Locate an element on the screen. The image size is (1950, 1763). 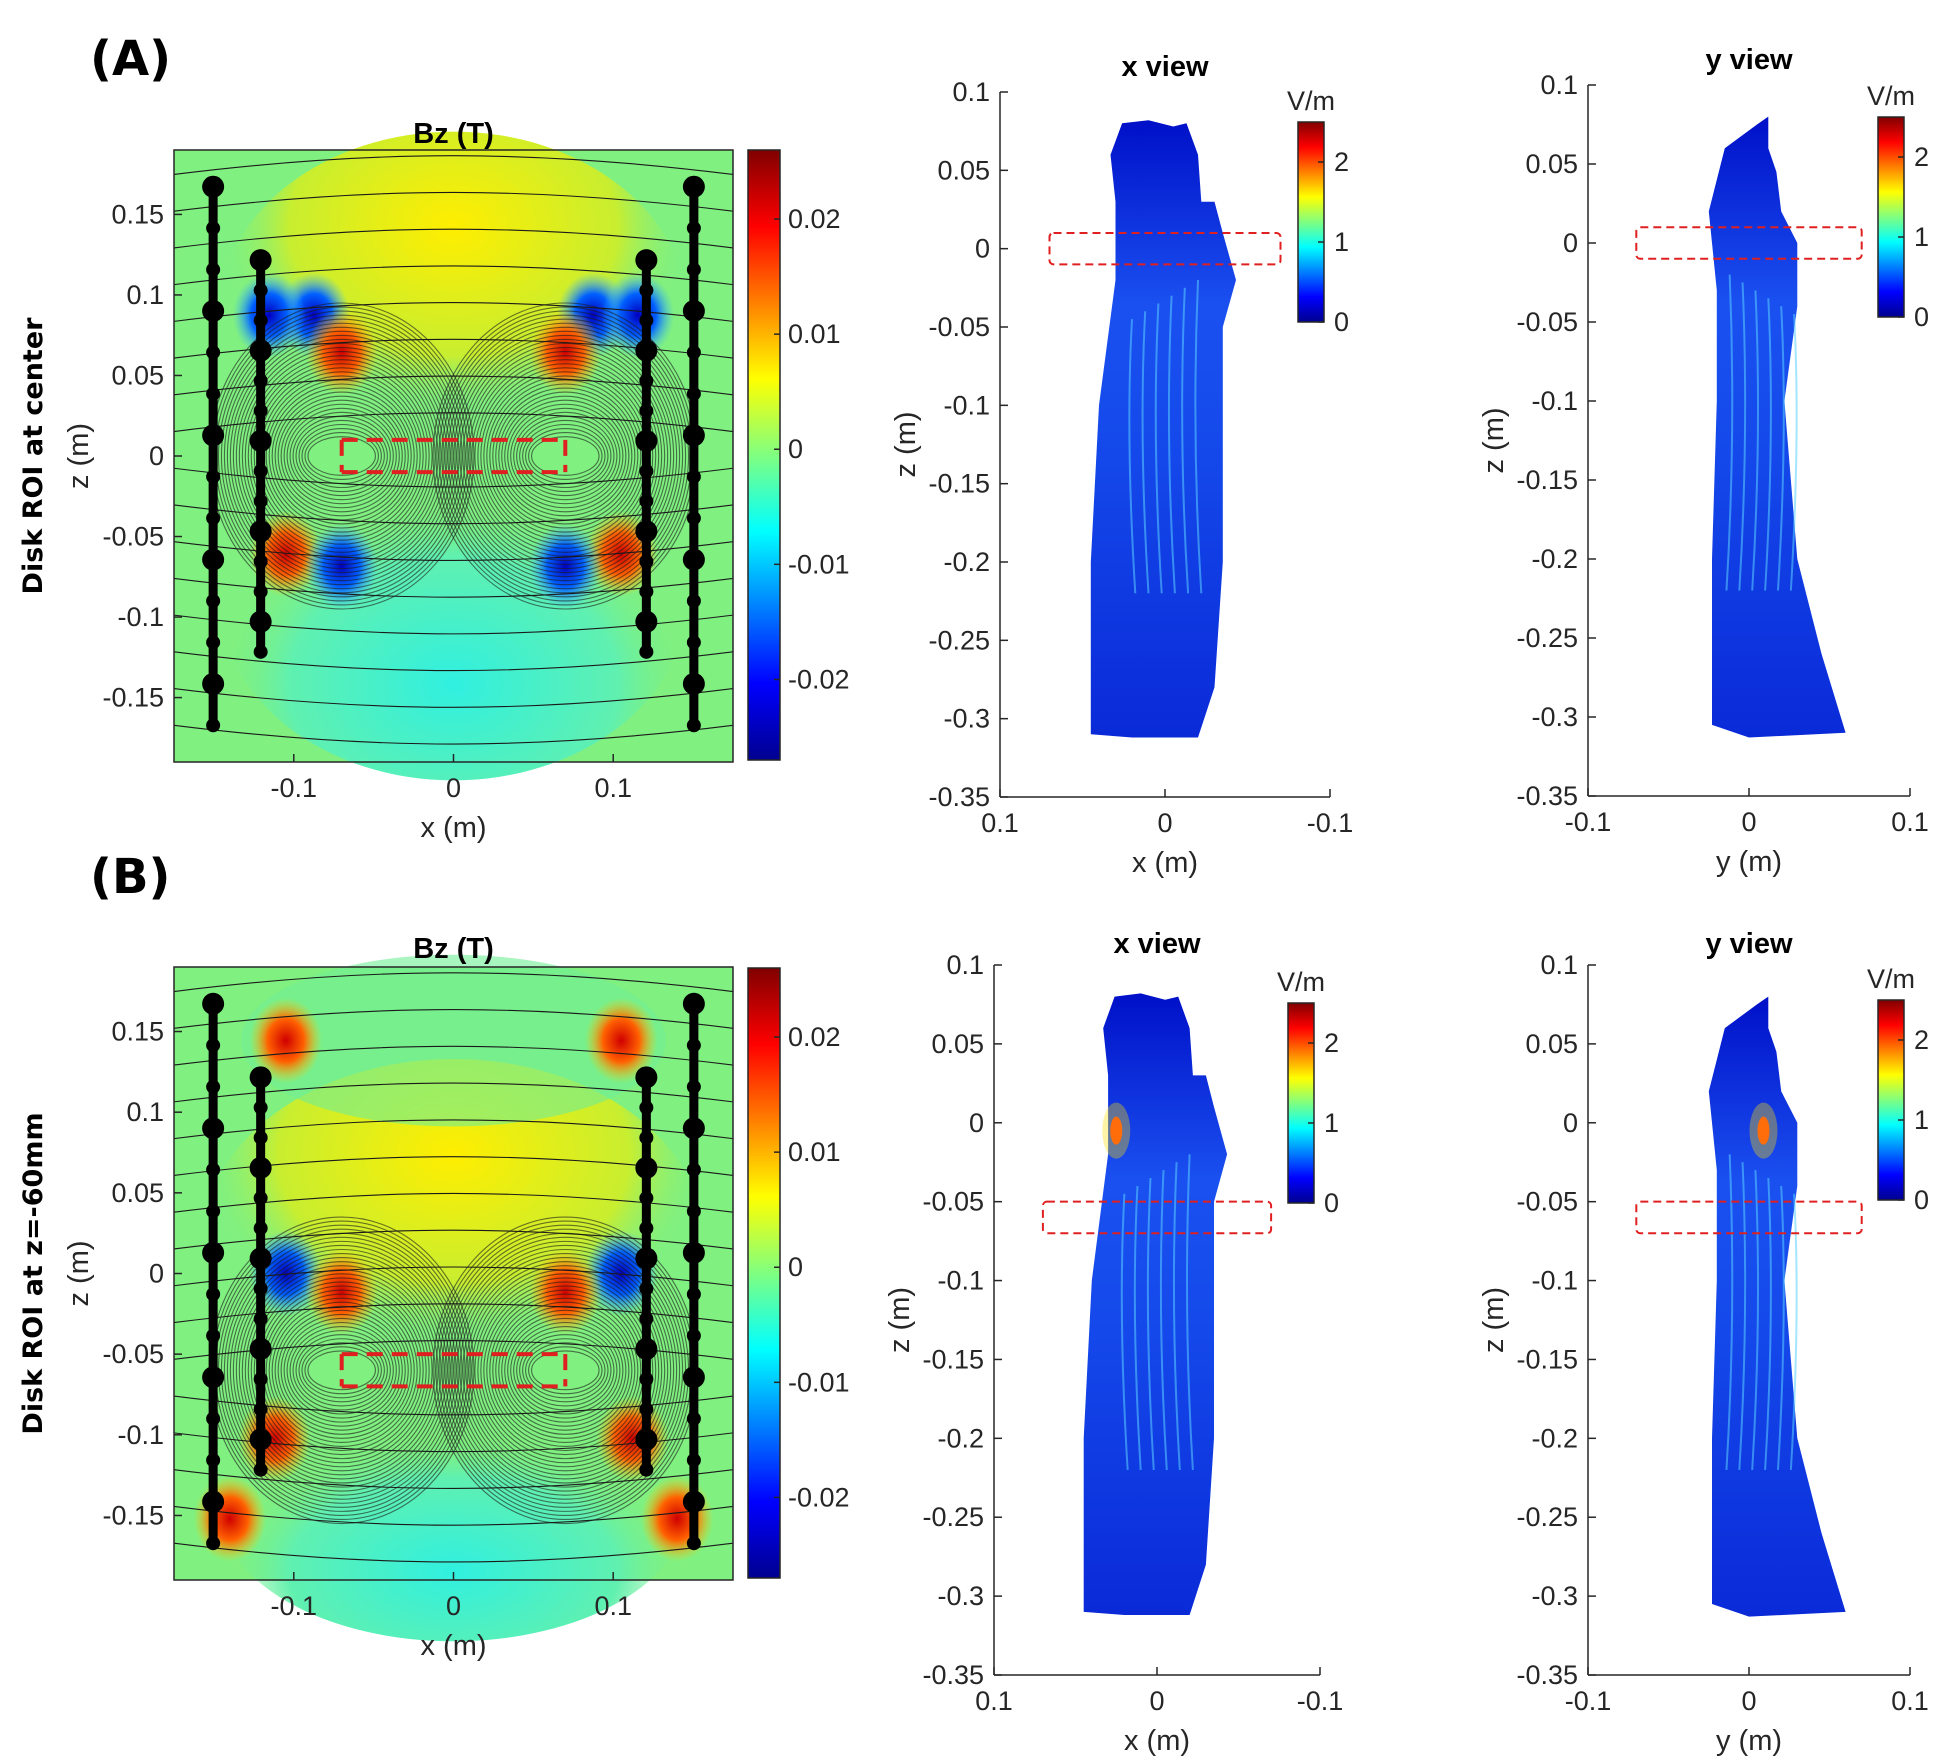
efield-colorbar: V/m 2 1 0 is located at coordinates (1898, 1089).